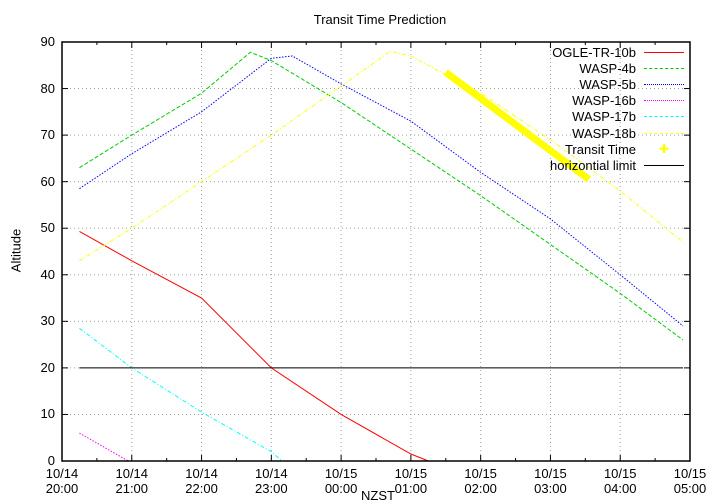  I want to click on legend-item: WASP-16b, so click(617, 101).